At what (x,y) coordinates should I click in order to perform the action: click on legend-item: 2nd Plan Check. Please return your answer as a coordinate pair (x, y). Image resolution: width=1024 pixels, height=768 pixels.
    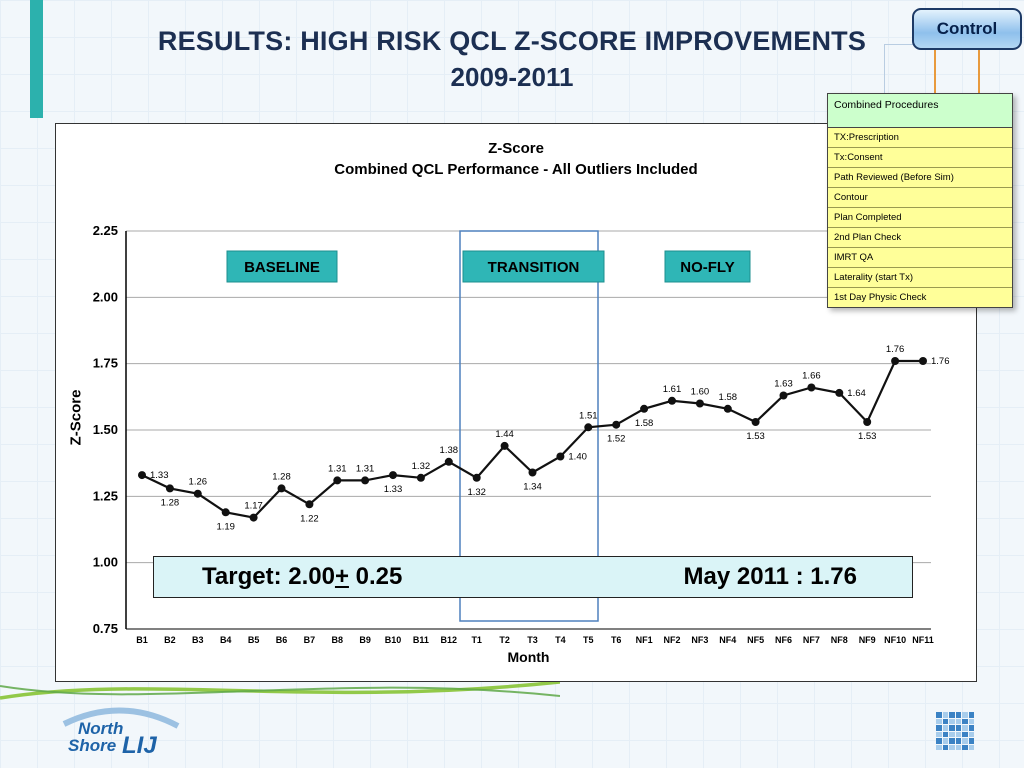
    Looking at the image, I should click on (920, 238).